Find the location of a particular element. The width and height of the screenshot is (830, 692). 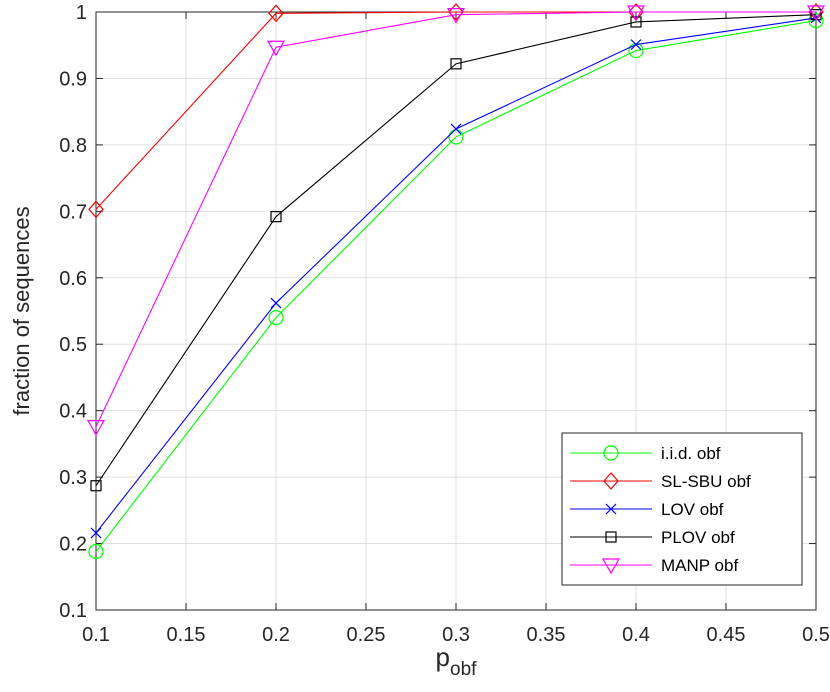

y-tick-label: 1 is located at coordinates (81, 13).